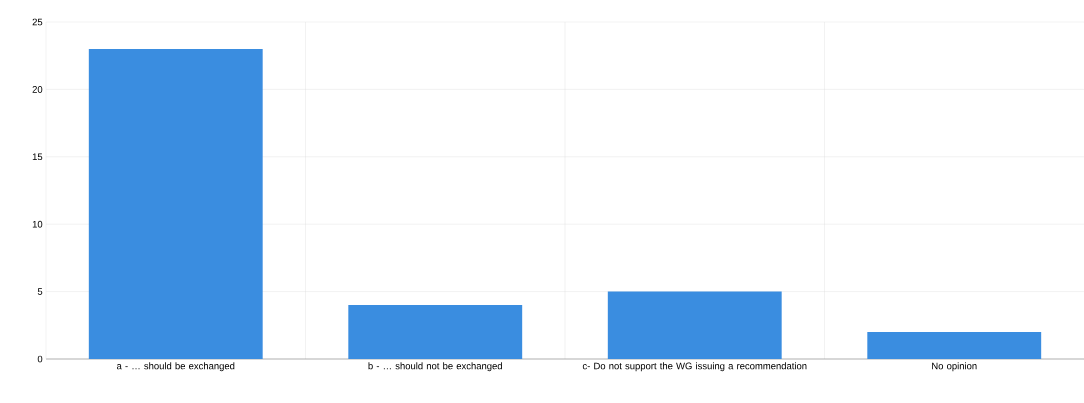 The width and height of the screenshot is (1084, 403). Describe the element at coordinates (37, 22) in the screenshot. I see `y-tick-label: 25` at that location.